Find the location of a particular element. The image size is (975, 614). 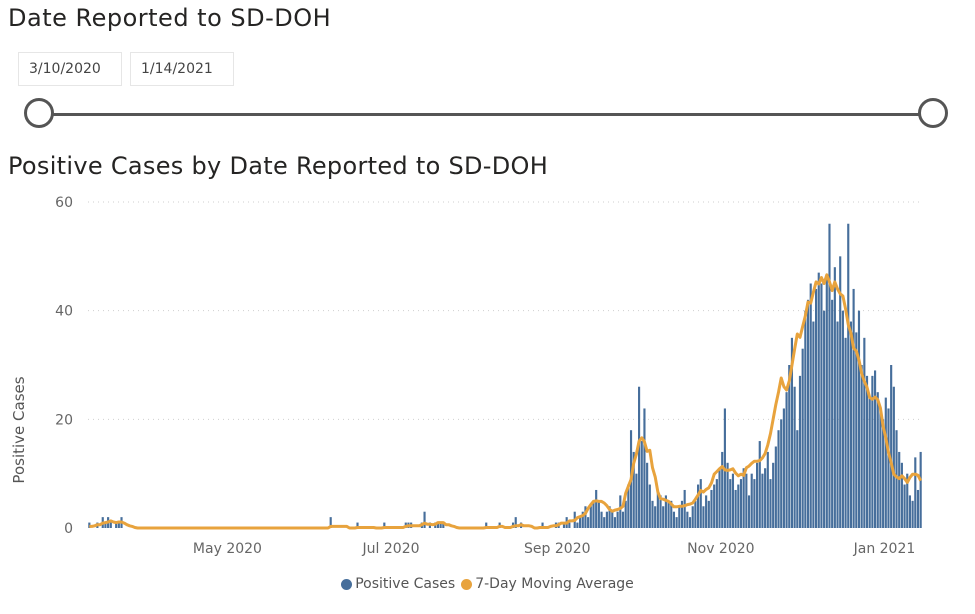

start-date-input: 3/10/2020 is located at coordinates (70, 69).